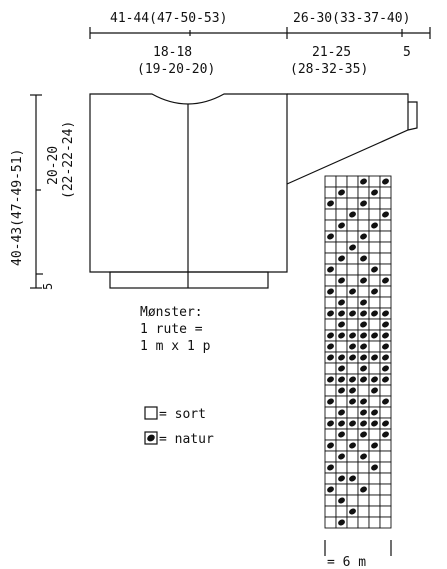  I want to click on chart-width-marker, so click(358, 548).